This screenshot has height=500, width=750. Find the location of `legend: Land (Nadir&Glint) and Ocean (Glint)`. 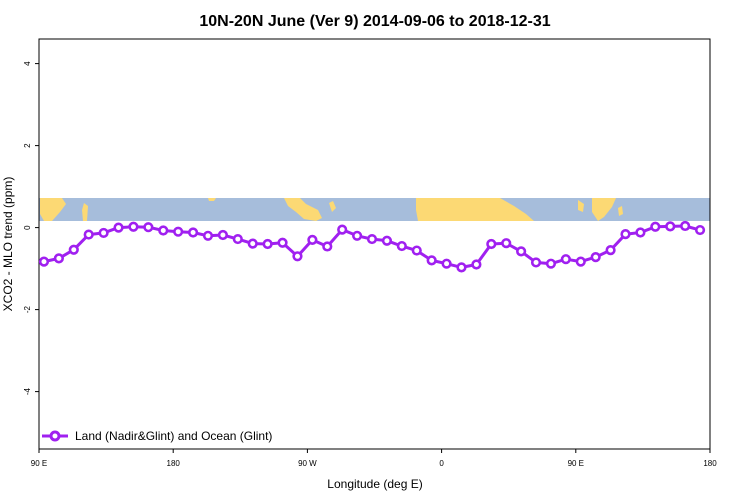

legend: Land (Nadir&Glint) and Ocean (Glint) is located at coordinates (157, 436).